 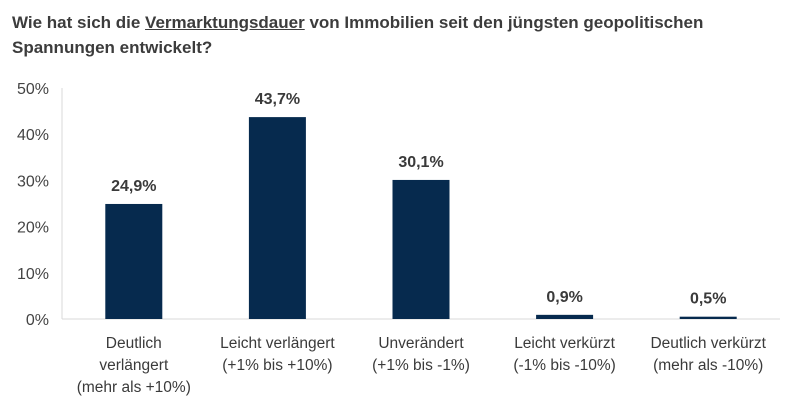 What do you see at coordinates (564, 297) in the screenshot?
I see `data-label: 0,9%` at bounding box center [564, 297].